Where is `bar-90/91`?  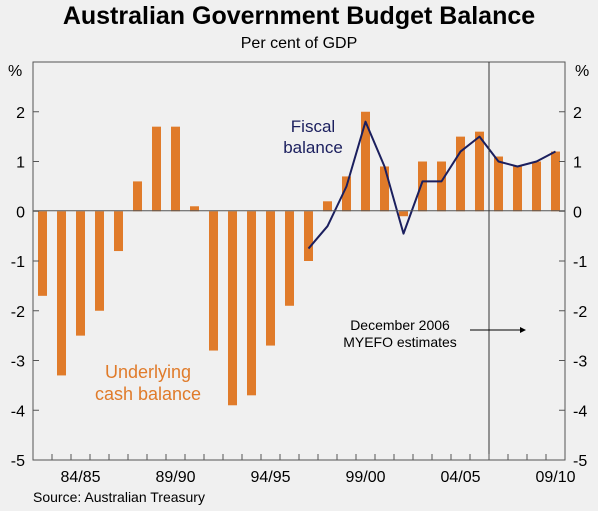
bar-90/91 is located at coordinates (194, 209).